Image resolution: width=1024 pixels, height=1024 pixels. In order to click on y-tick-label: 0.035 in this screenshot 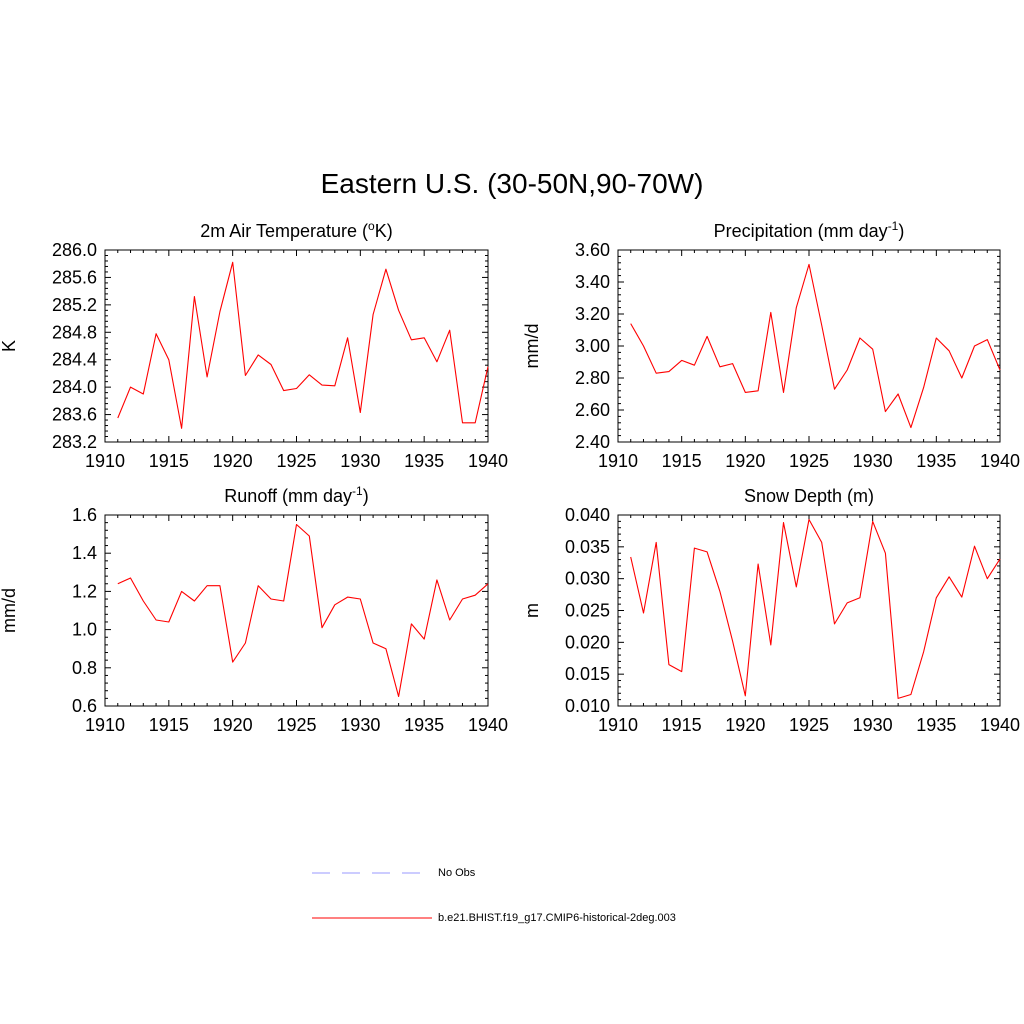, I will do `click(587, 547)`.